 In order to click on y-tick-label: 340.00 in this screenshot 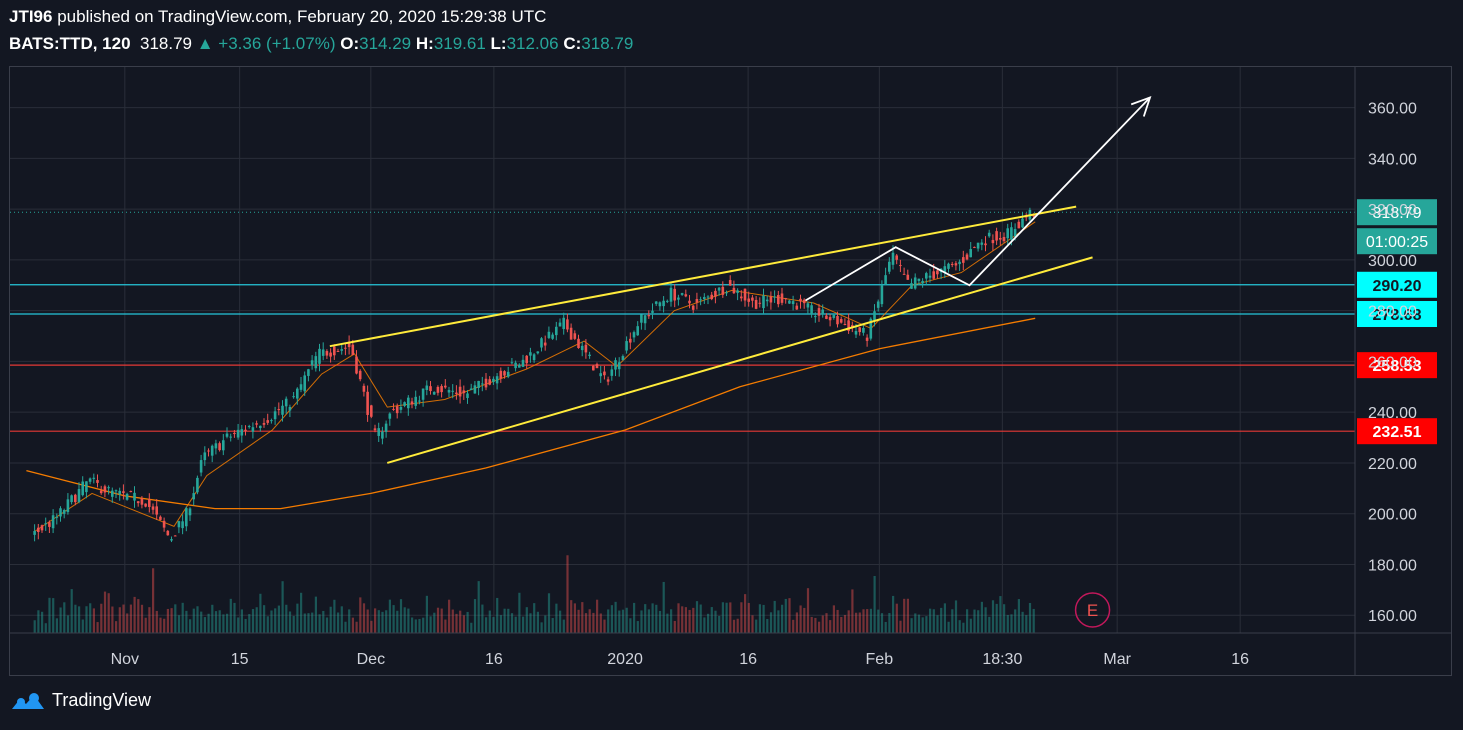, I will do `click(1392, 159)`.